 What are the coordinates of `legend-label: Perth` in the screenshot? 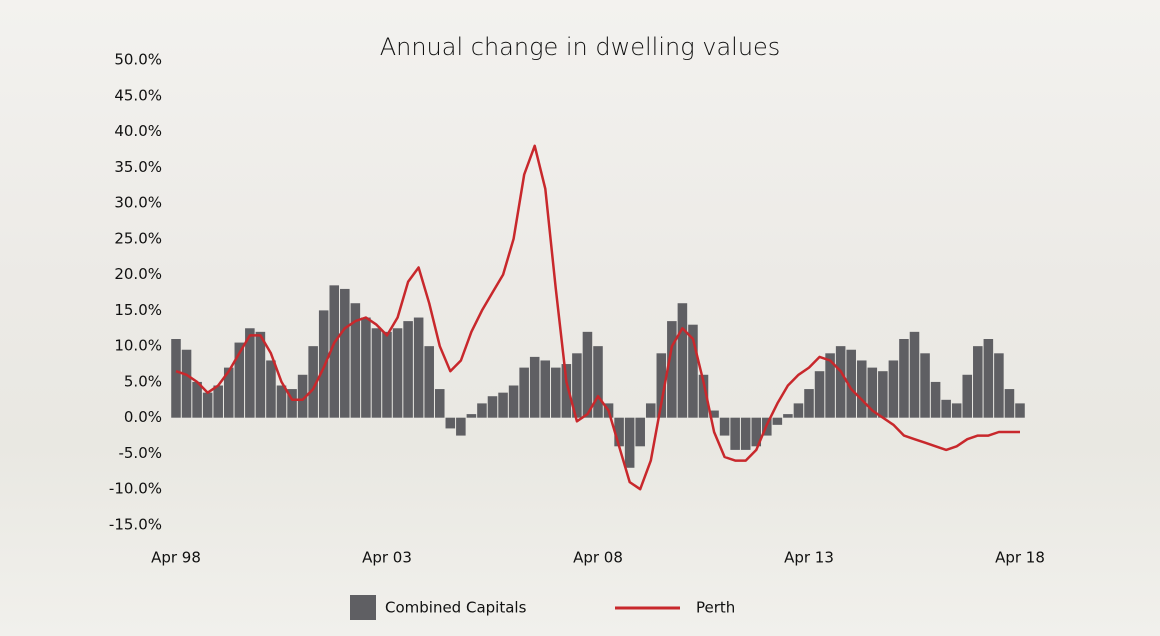 It's located at (715, 608).